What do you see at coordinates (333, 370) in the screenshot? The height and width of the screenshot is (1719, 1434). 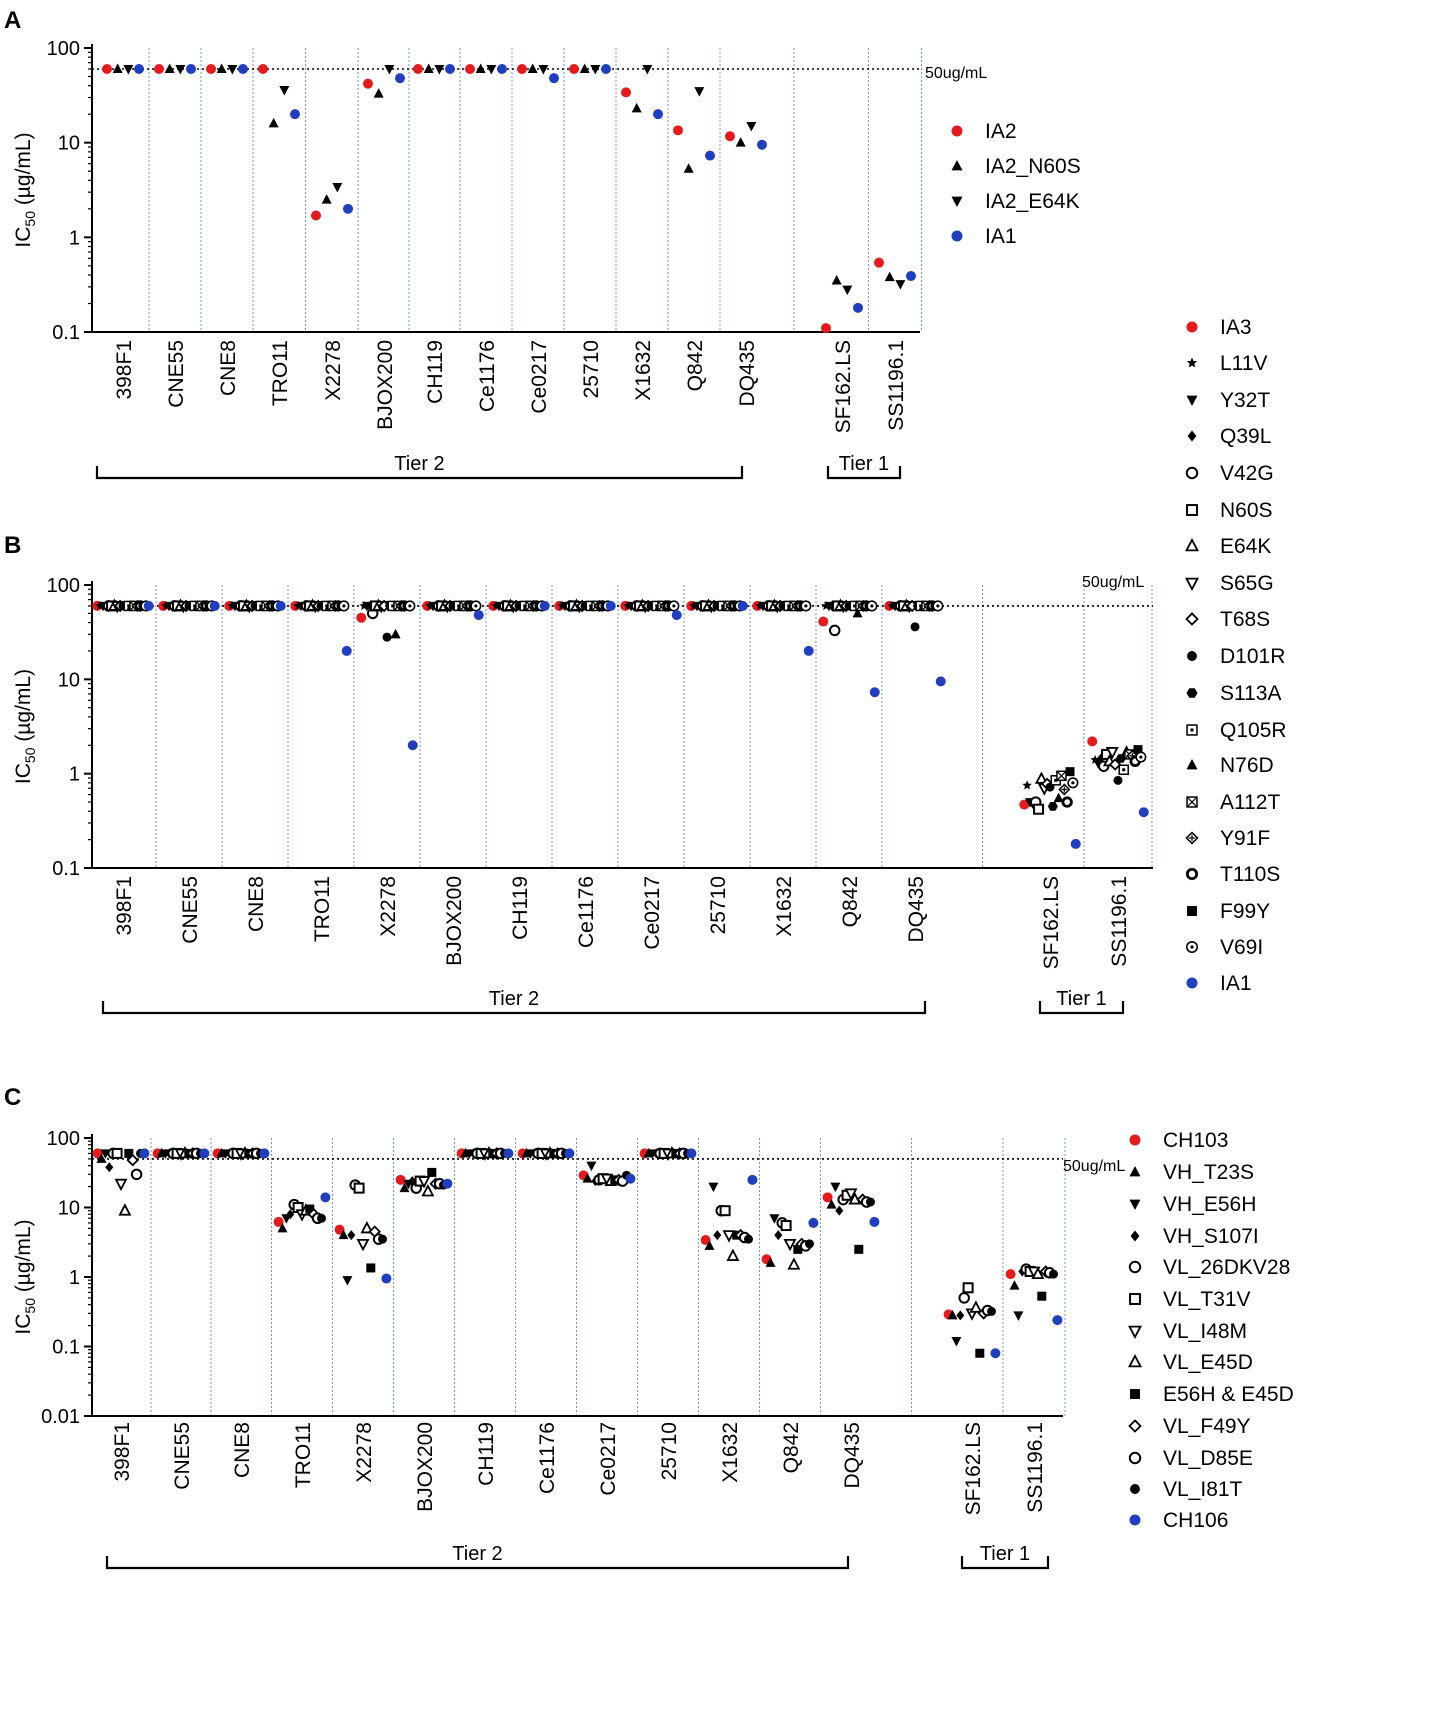 I see `x-tick-label: X2278` at bounding box center [333, 370].